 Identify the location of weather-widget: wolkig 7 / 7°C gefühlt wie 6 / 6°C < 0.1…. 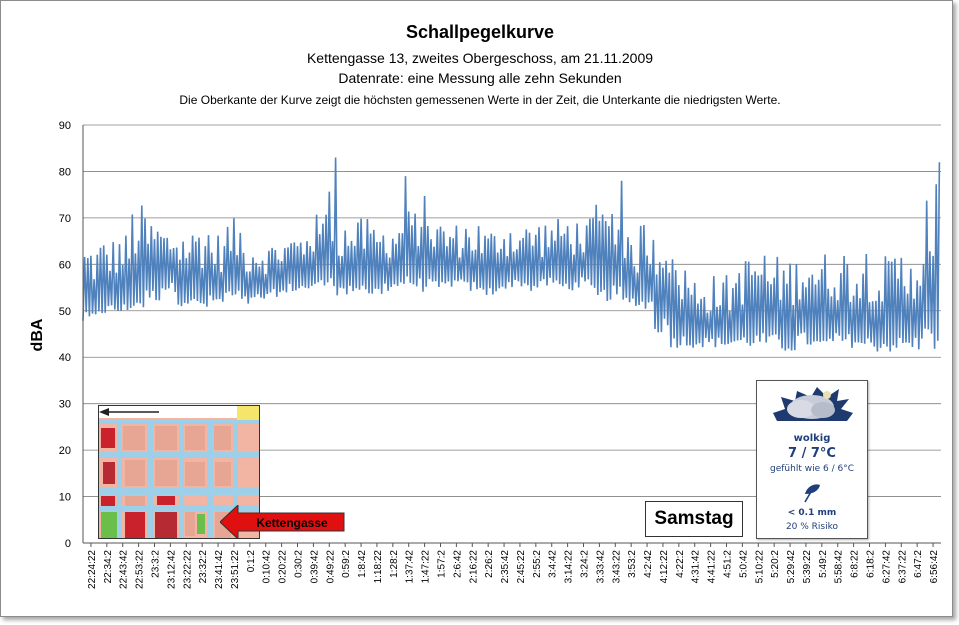
(812, 459).